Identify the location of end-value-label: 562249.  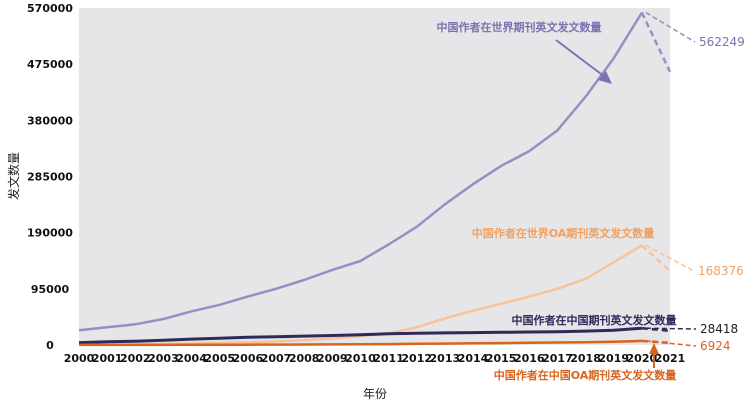
(722, 42).